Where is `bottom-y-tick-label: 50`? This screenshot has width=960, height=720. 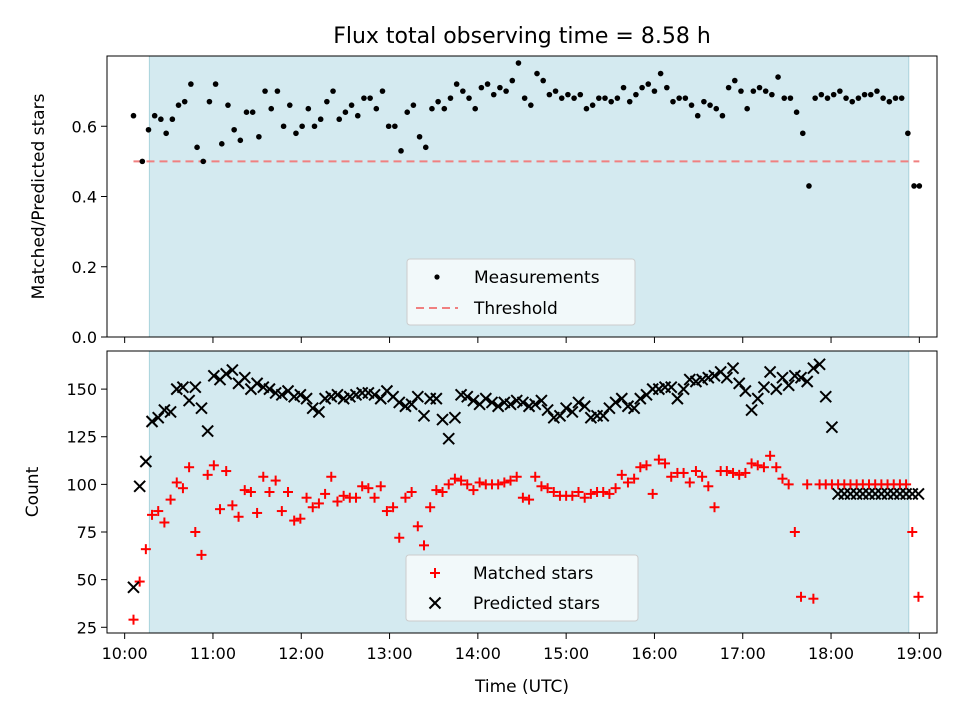
bottom-y-tick-label: 50 is located at coordinates (87, 580).